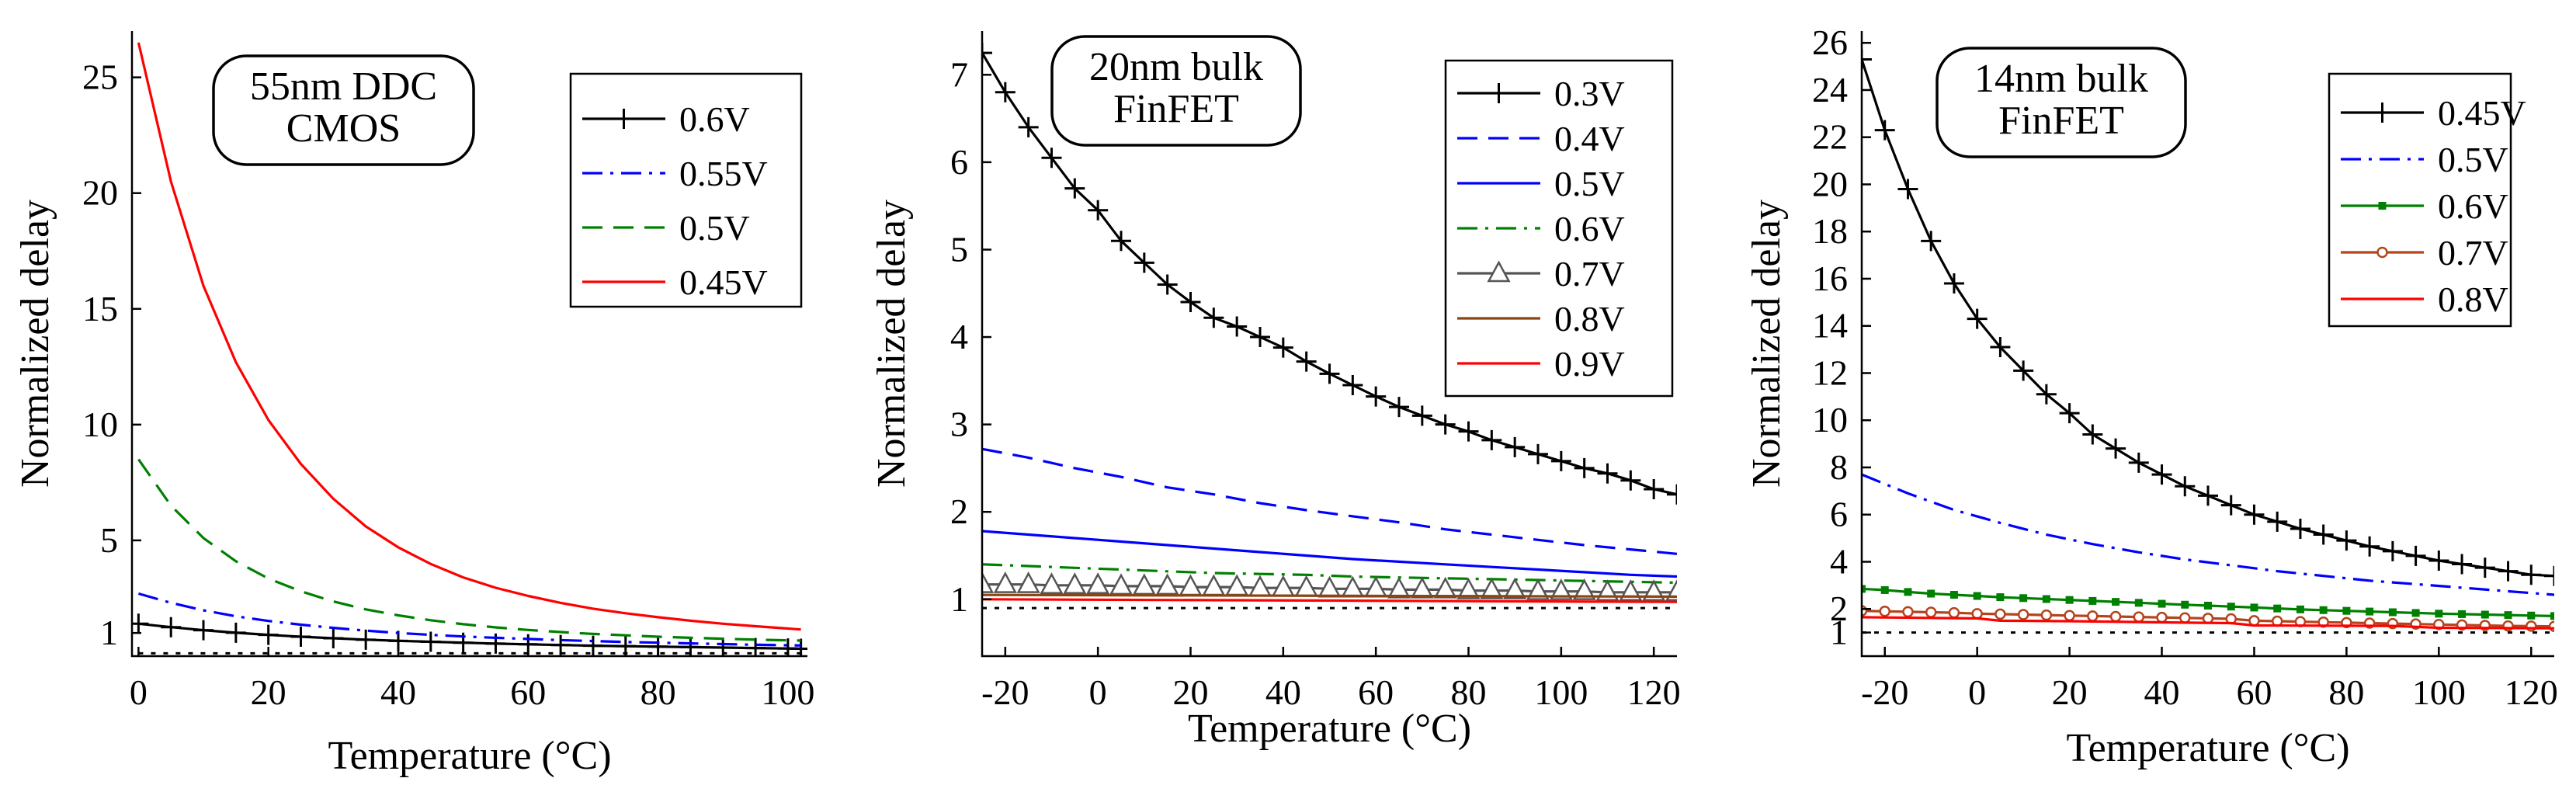 This screenshot has width=2576, height=792. What do you see at coordinates (100, 425) in the screenshot?
I see `y-tick-label: 10` at bounding box center [100, 425].